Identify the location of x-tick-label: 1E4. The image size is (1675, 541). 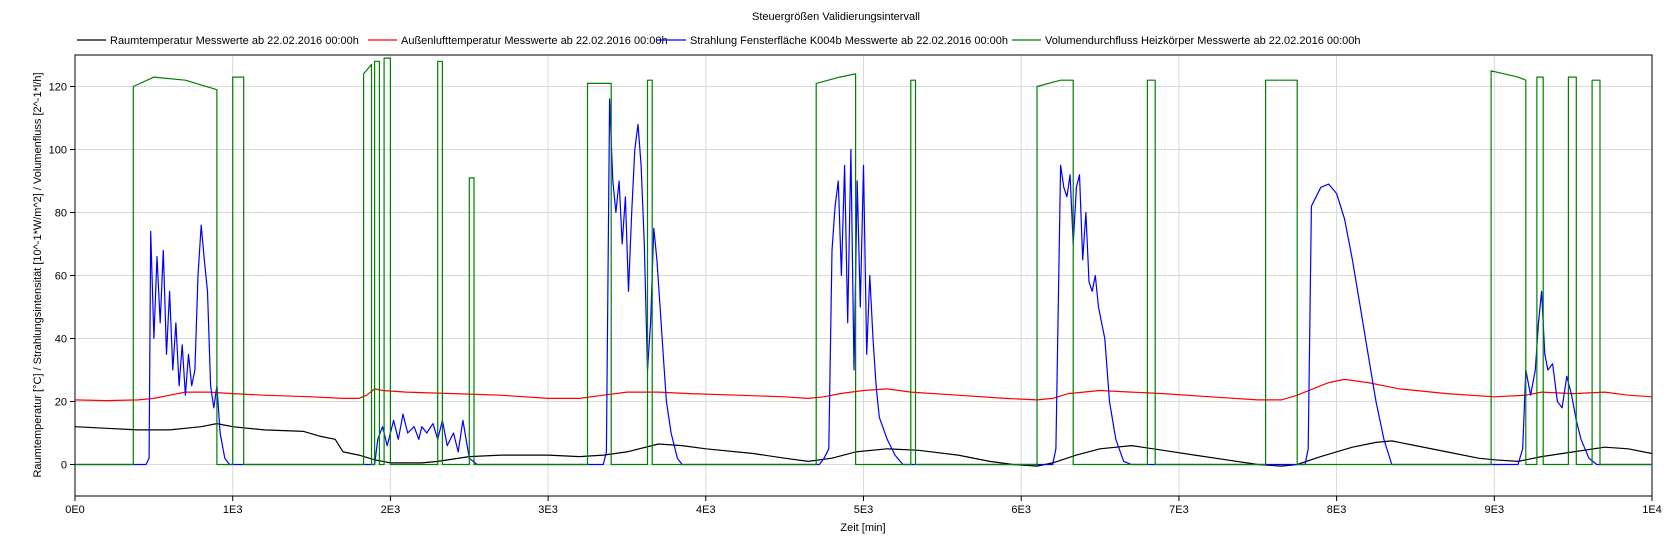
(1652, 510).